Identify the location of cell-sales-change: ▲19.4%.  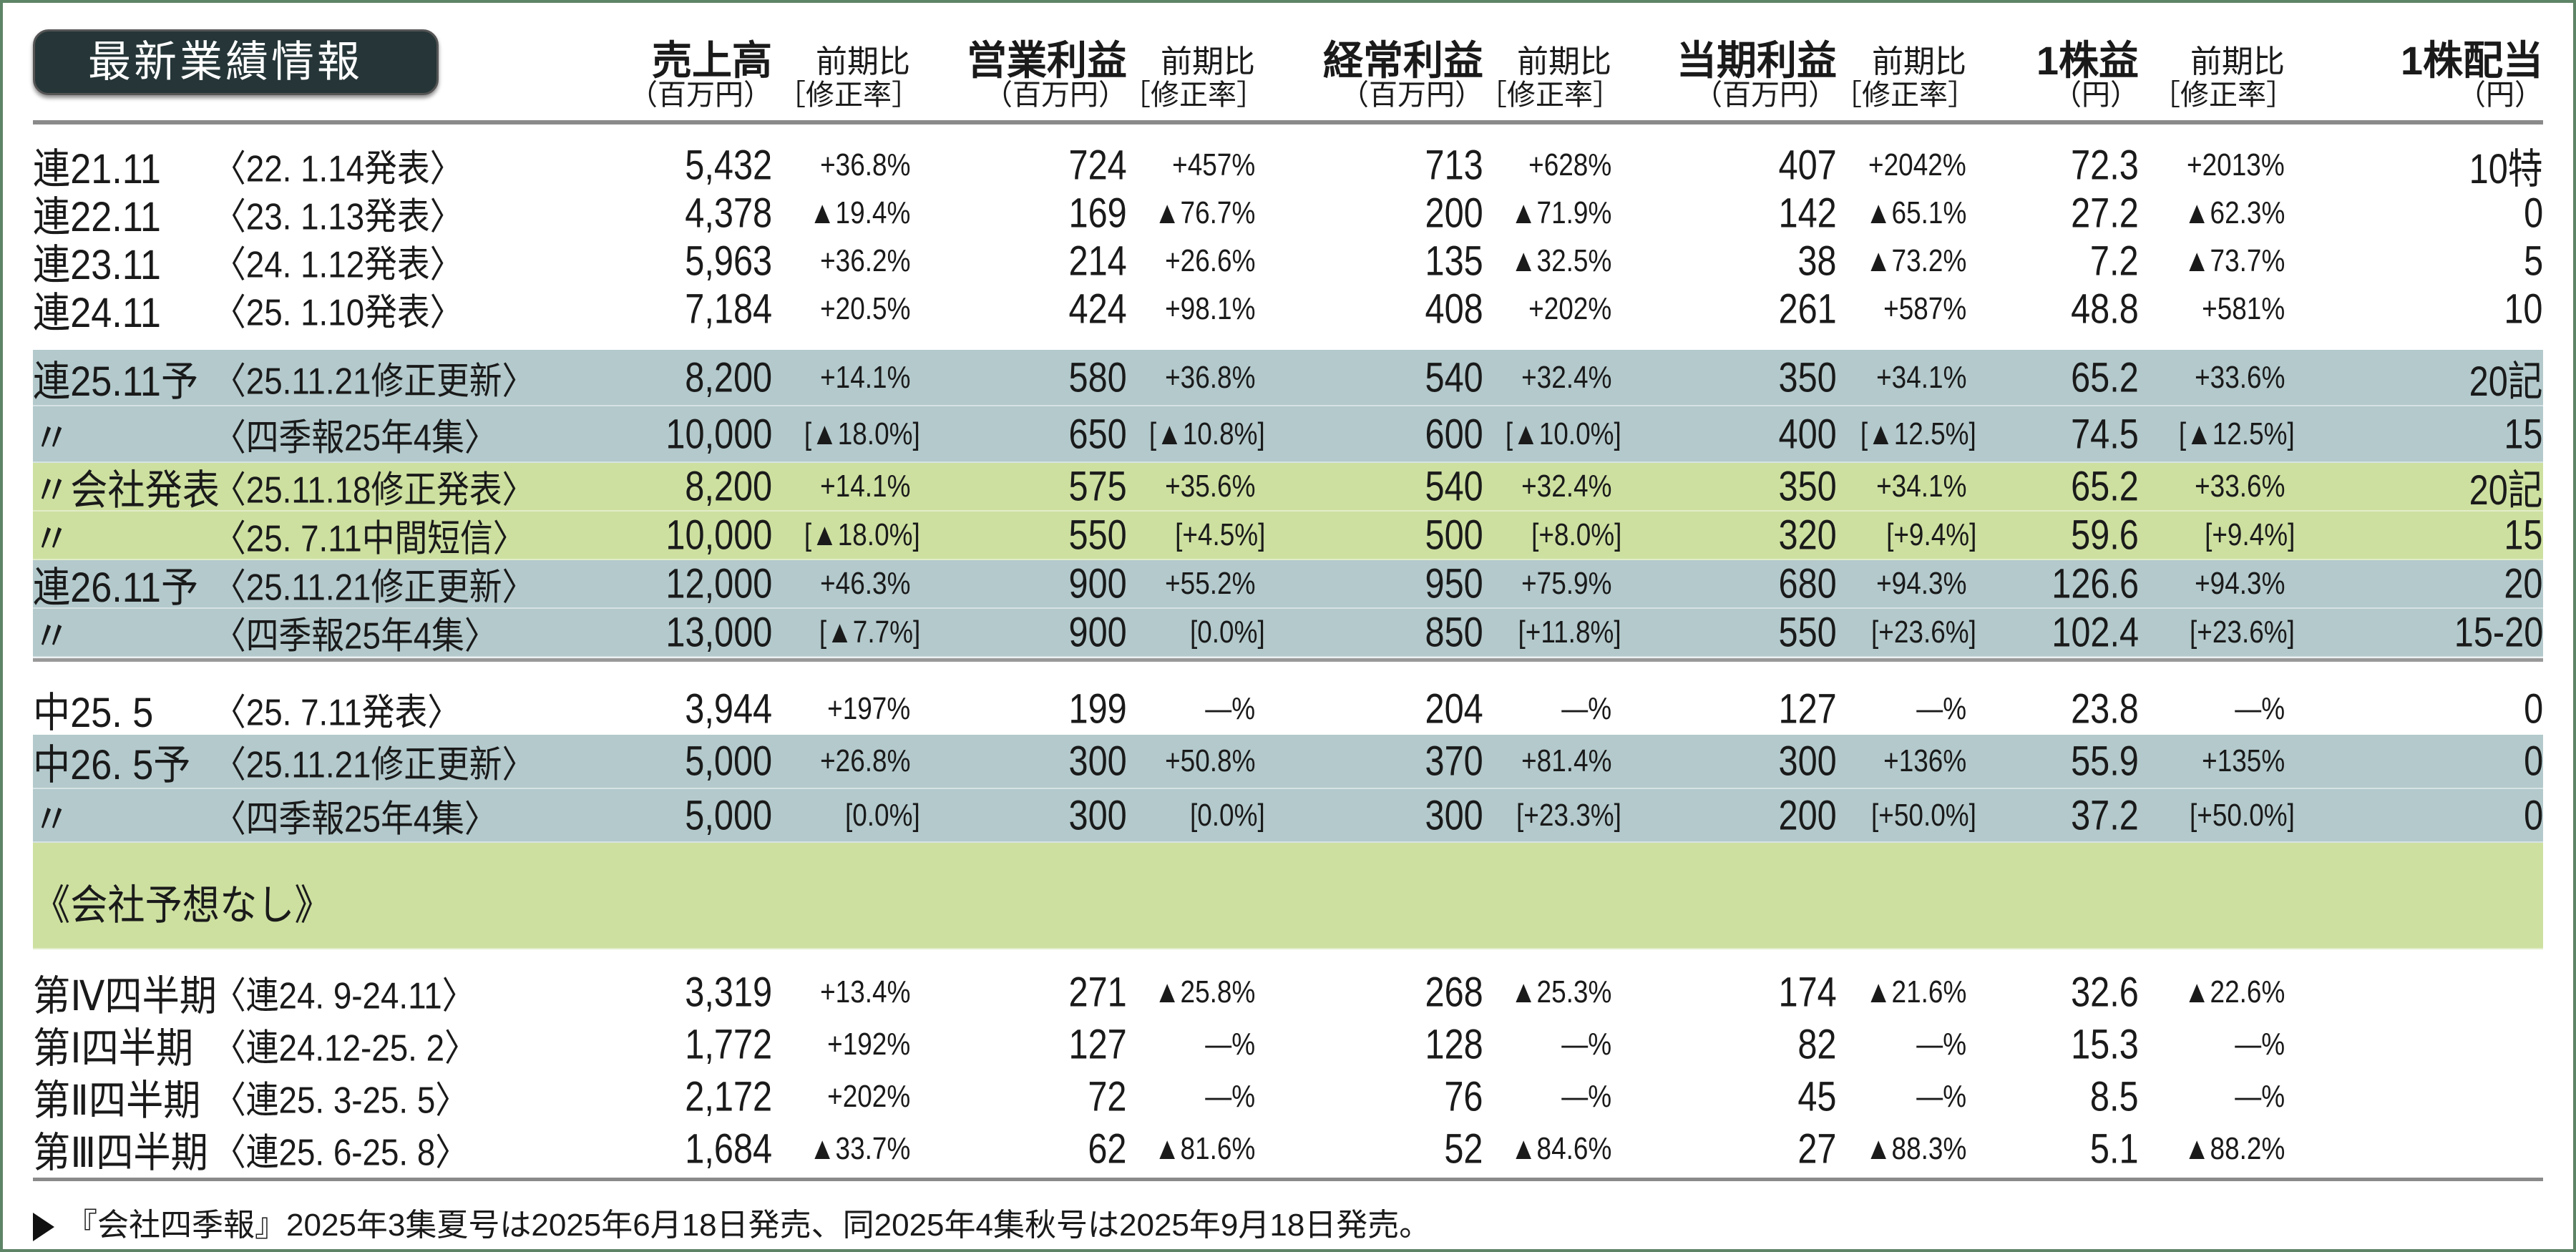
(859, 212).